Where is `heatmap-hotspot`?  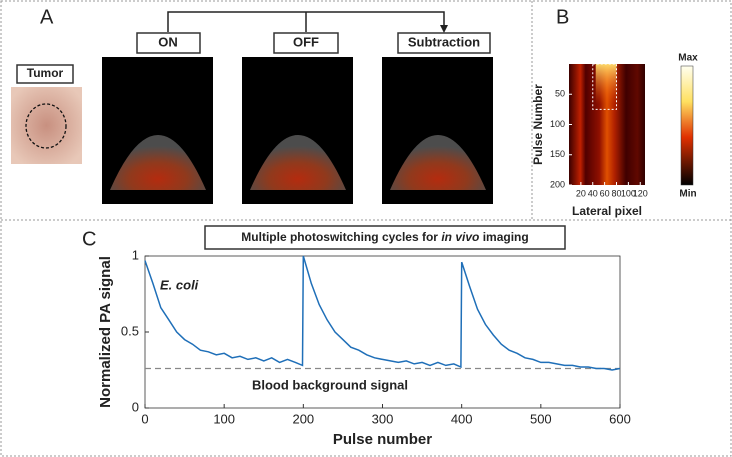 heatmap-hotspot is located at coordinates (606, 84).